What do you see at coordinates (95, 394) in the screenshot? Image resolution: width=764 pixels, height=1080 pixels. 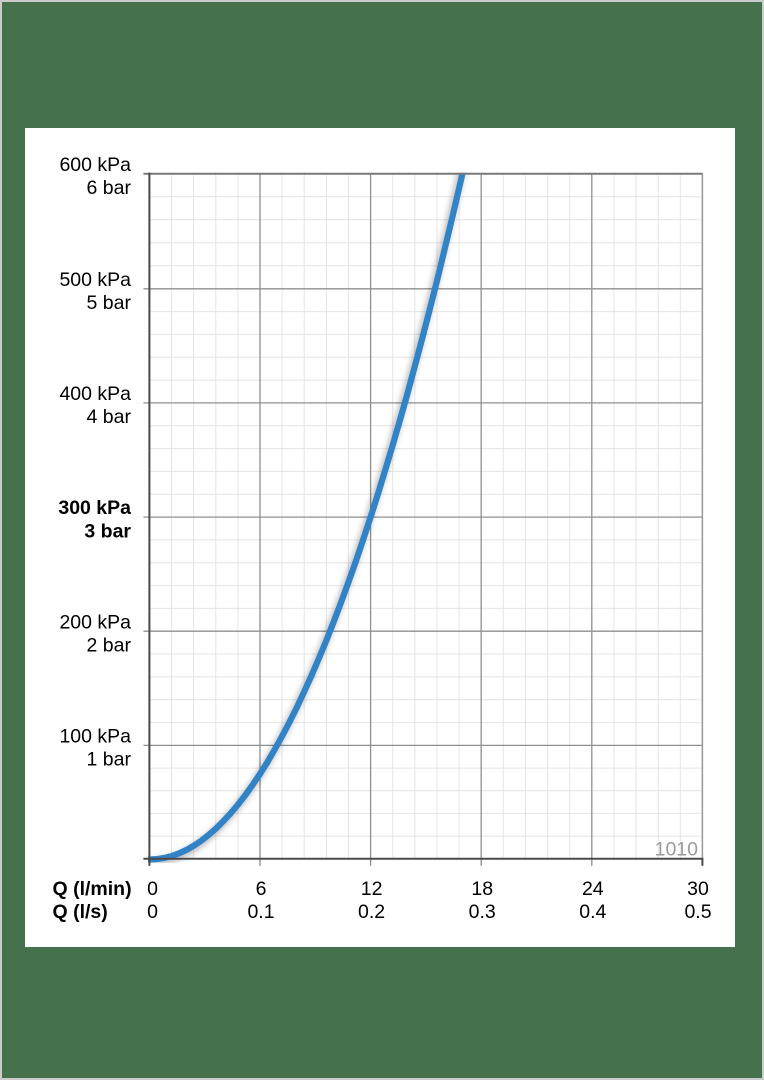 I see `svg-text: 400 kPa` at bounding box center [95, 394].